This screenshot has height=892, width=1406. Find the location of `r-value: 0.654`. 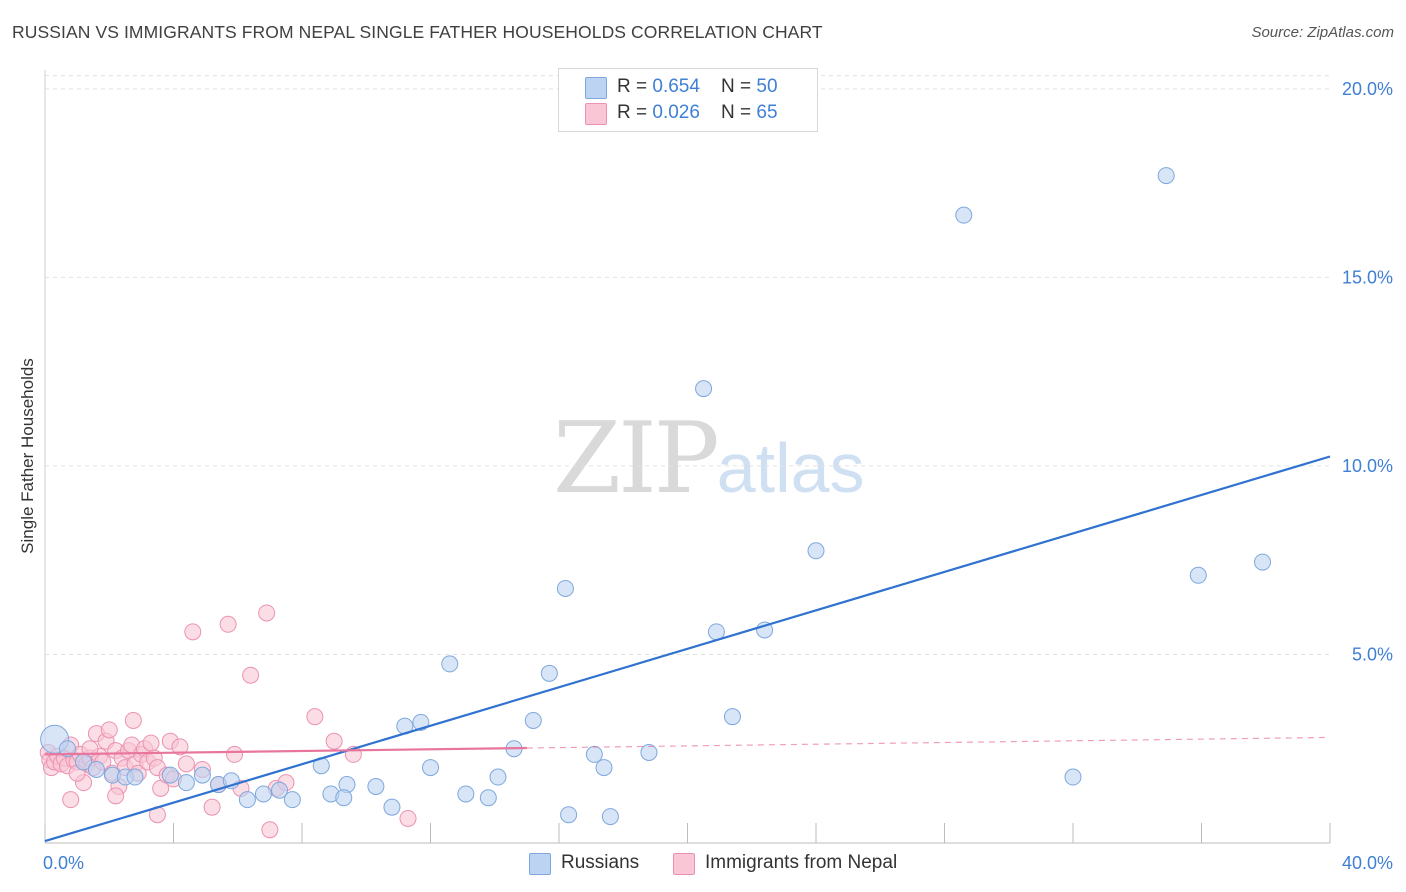

r-value: 0.654 is located at coordinates (676, 86).